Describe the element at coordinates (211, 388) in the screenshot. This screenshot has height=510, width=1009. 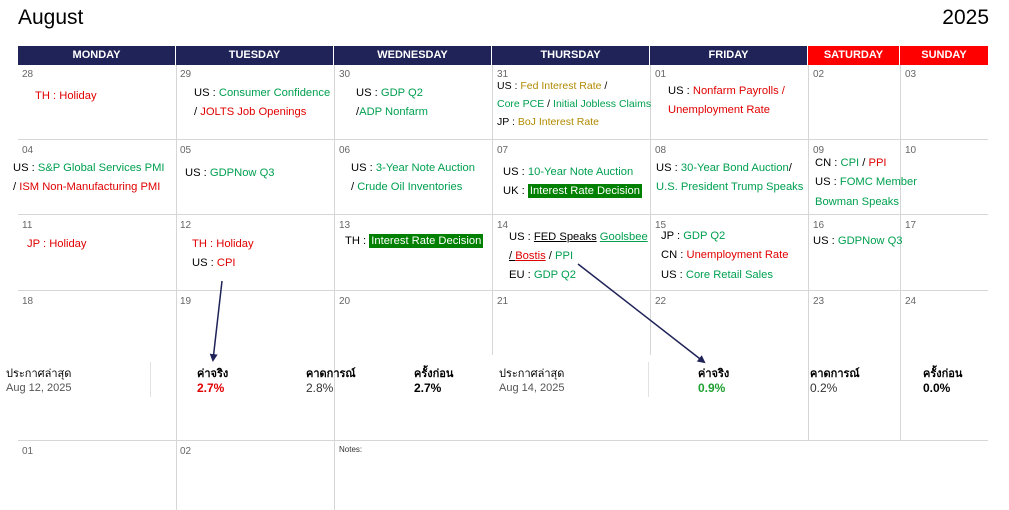
I see `actual-value: 2.7%` at that location.